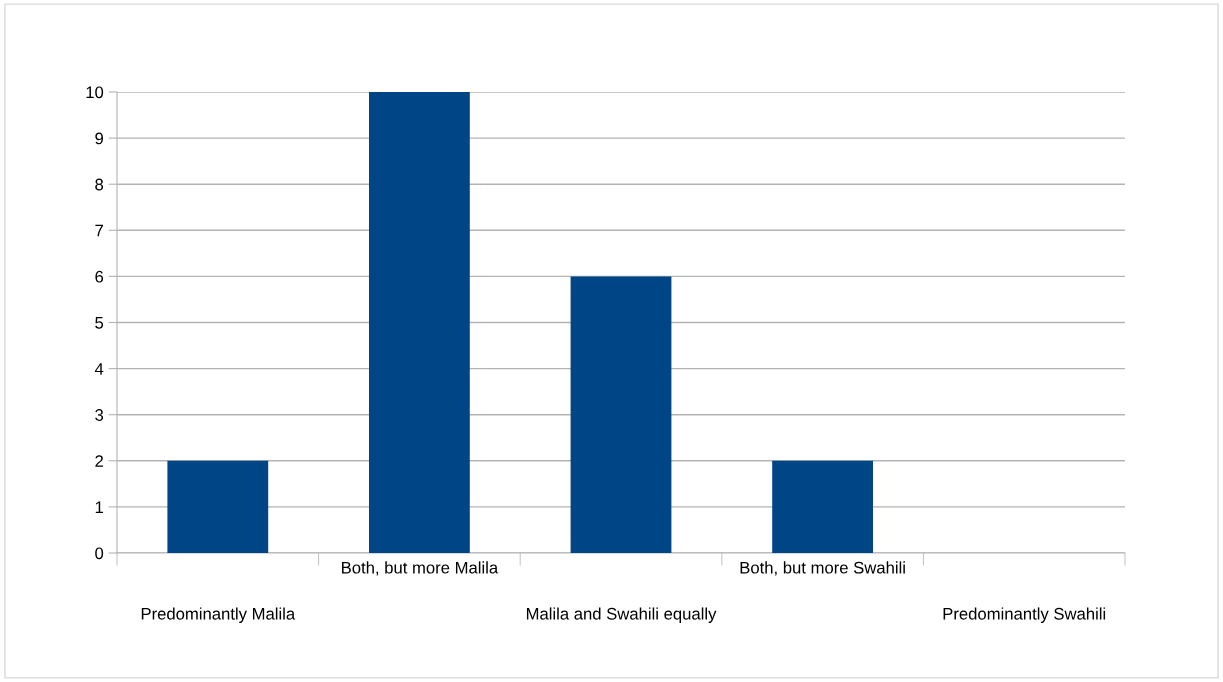 The height and width of the screenshot is (682, 1223). I want to click on y-tick-label: 9, so click(99, 138).